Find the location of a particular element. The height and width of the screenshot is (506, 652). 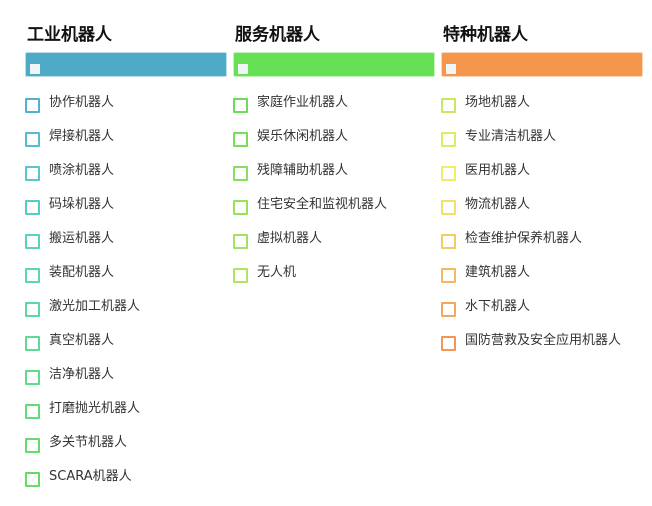

item-label: 家庭作业机器人 is located at coordinates (303, 102).